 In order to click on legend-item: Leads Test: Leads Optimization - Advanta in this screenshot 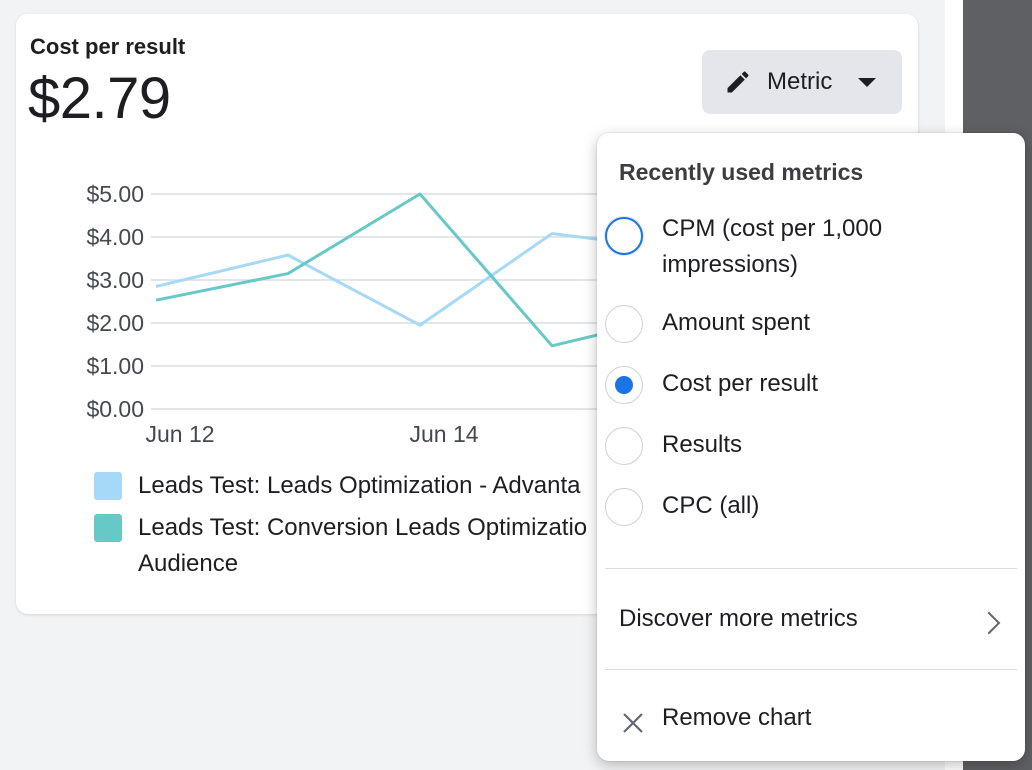, I will do `click(499, 486)`.